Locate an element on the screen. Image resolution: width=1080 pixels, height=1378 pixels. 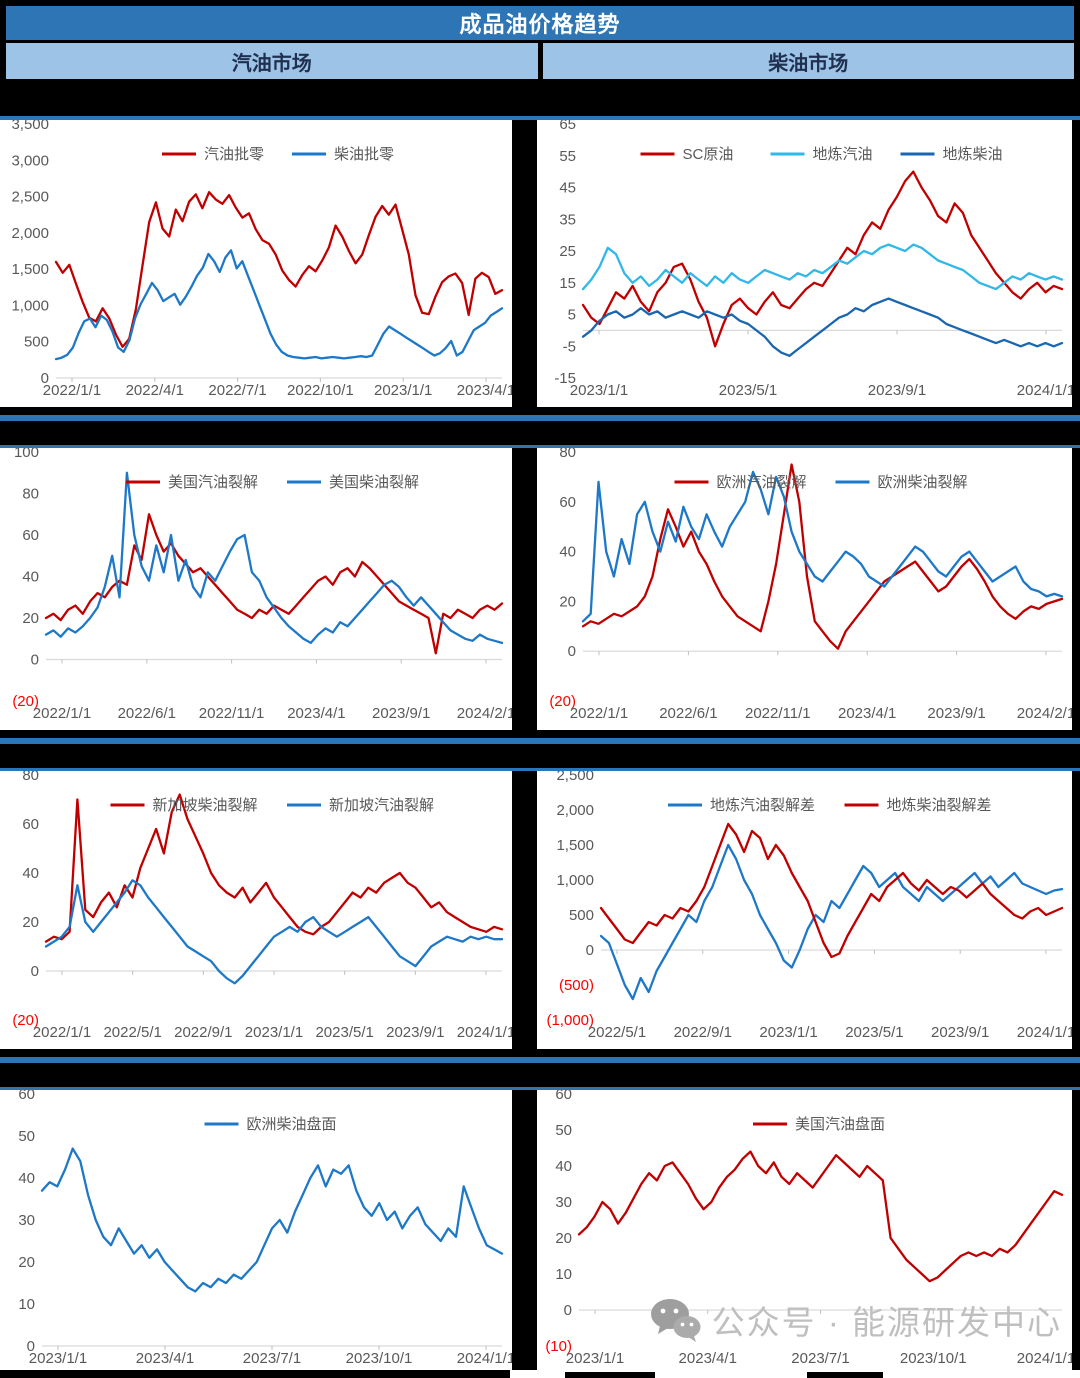
svg-text: 美国汽油盘面 is located at coordinates (840, 1124).